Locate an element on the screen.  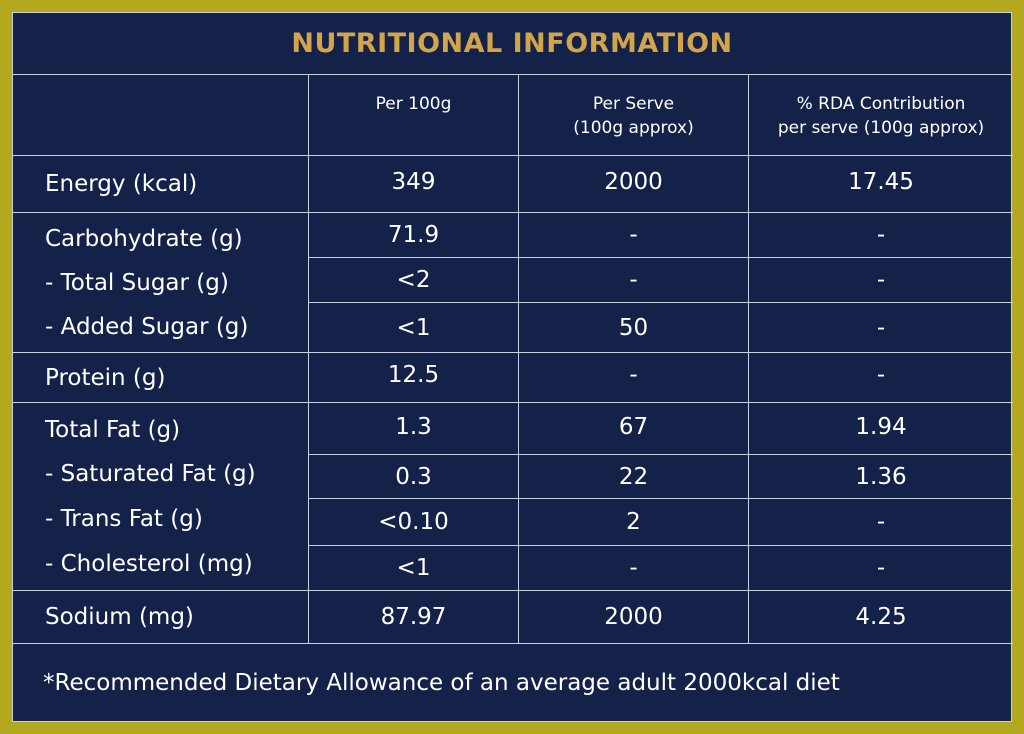
header-rda-line2: per serve (100g approx) is located at coordinates (881, 128).